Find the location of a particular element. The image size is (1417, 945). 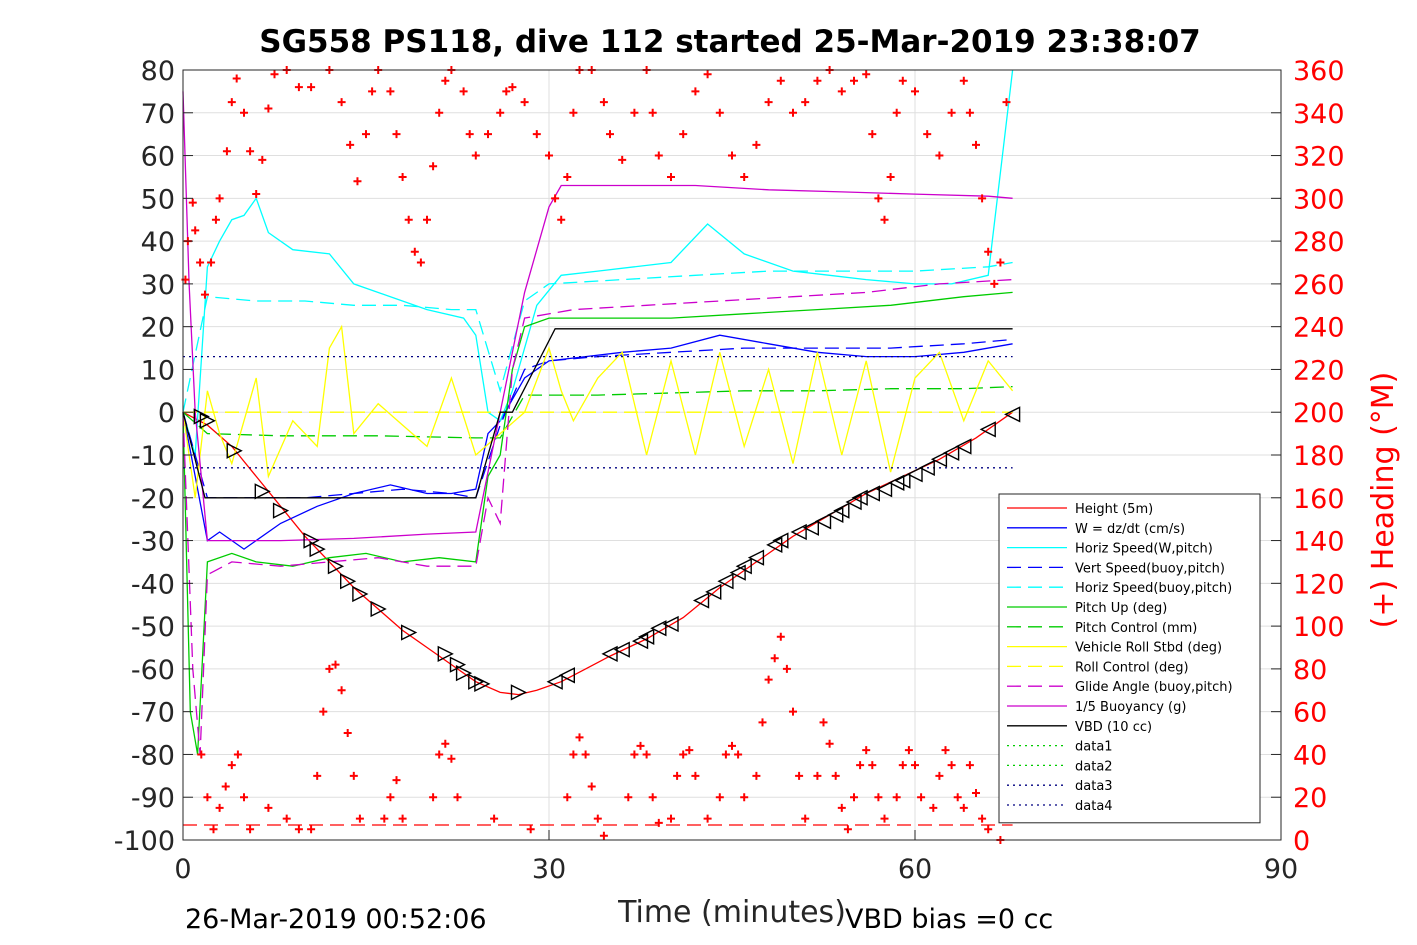

left-tick-label: 70 is located at coordinates (158, 114).